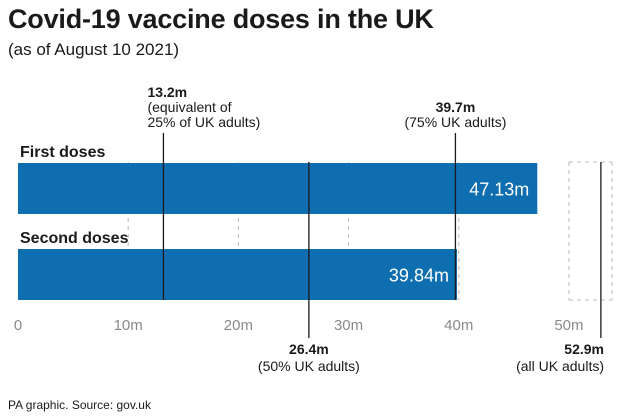 The height and width of the screenshot is (420, 640). I want to click on category-label-2: Second doses, so click(74, 238).